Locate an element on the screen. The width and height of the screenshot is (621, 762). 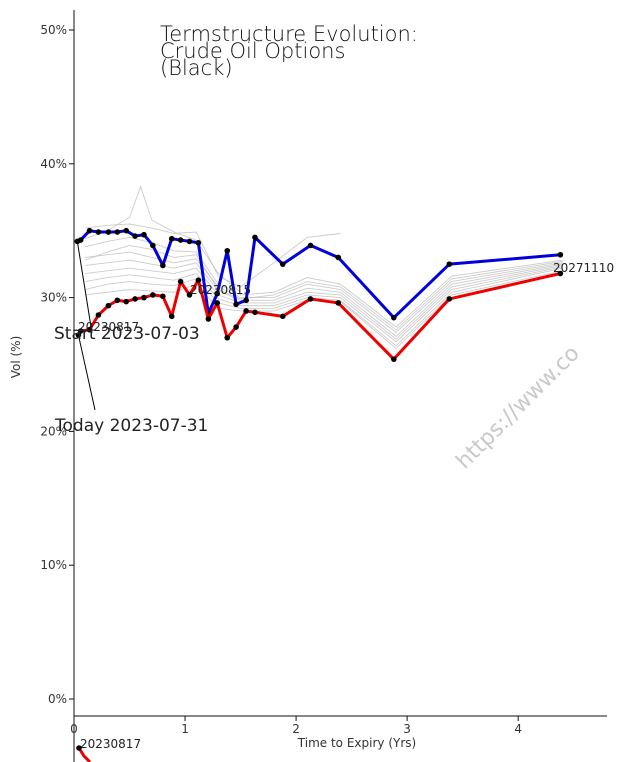
contract-label: 20271110 is located at coordinates (583, 268).